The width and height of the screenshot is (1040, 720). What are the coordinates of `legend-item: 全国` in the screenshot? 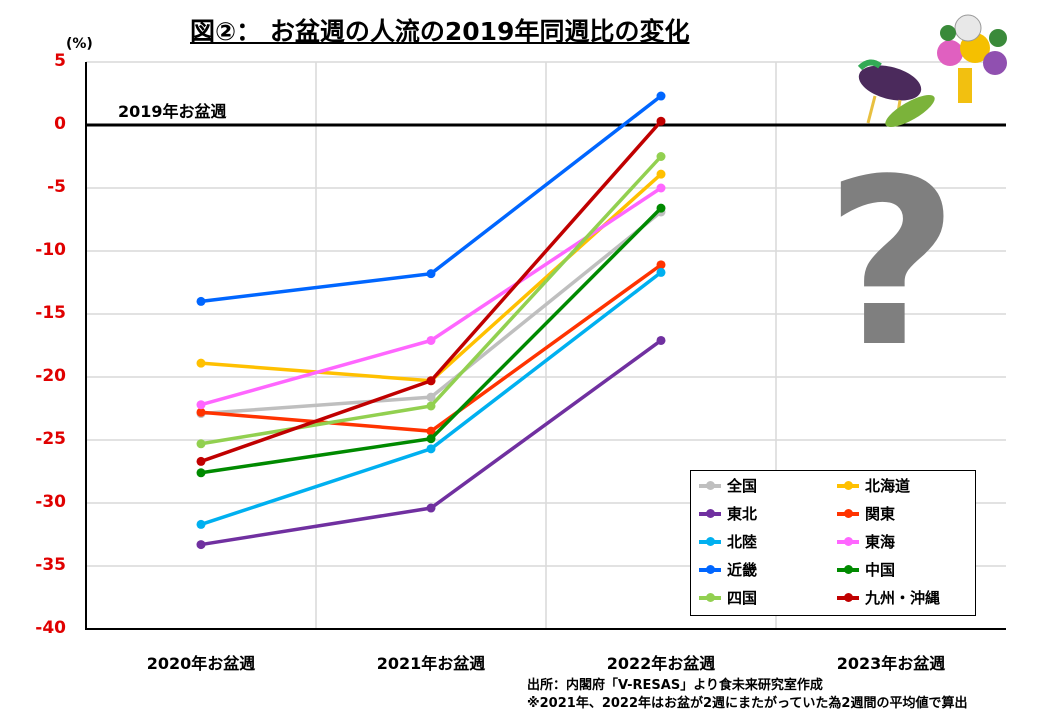 It's located at (728, 485).